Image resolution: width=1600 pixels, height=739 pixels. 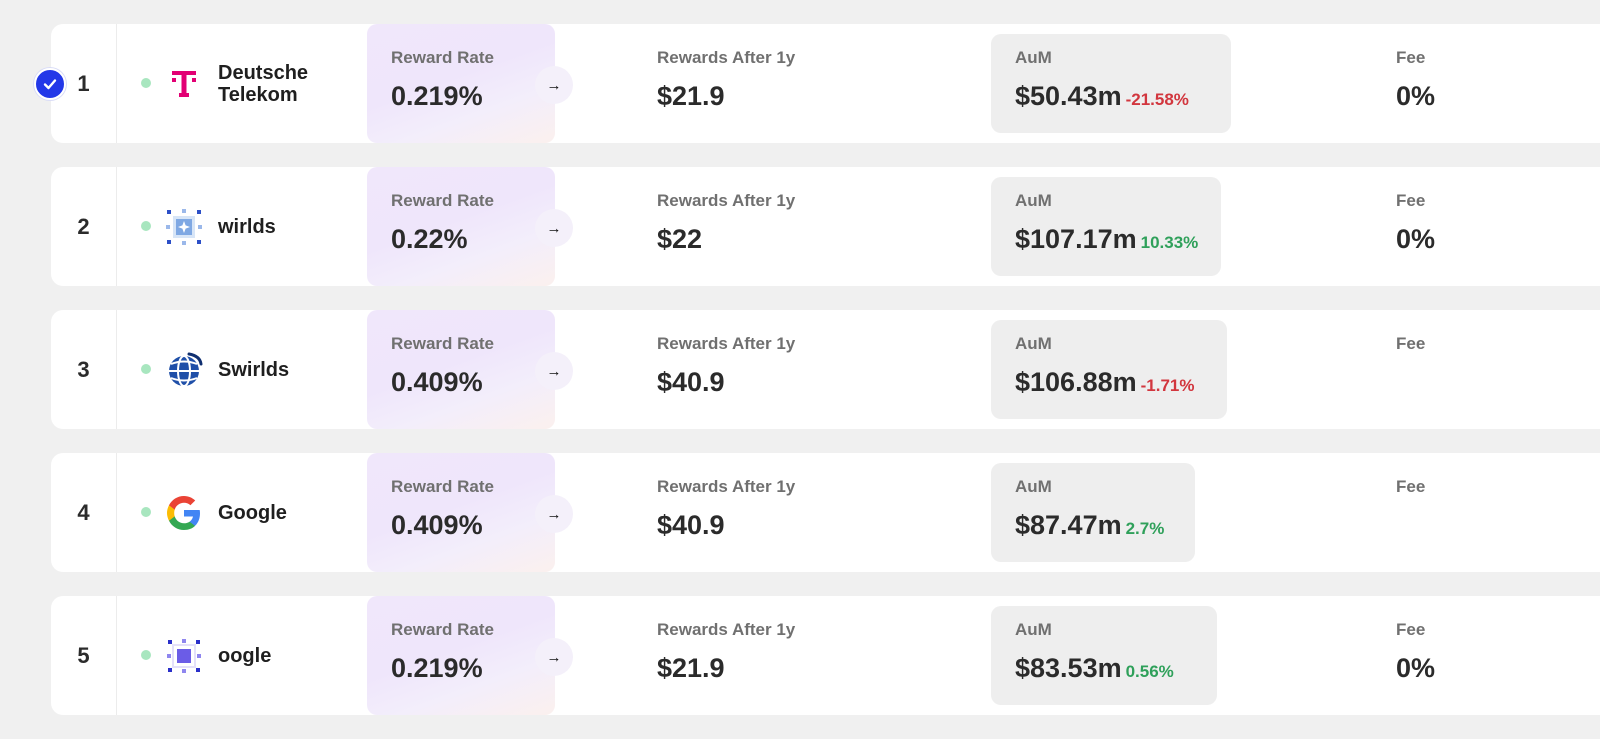 I want to click on aum-change: 2.7%, so click(x=1145, y=528).